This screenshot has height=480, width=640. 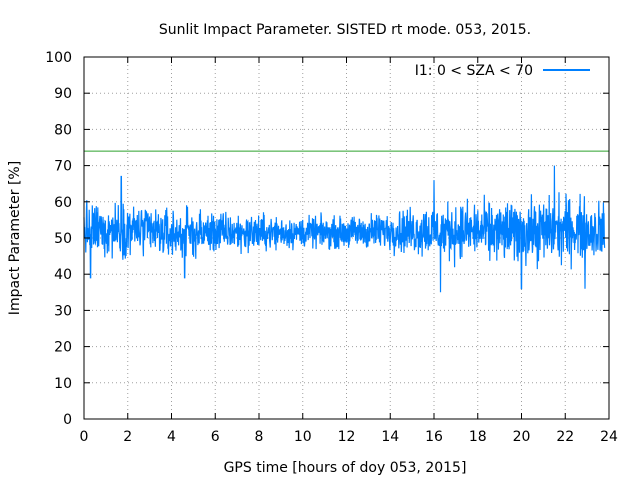 I want to click on y-tick-label: 20, so click(x=63, y=348).